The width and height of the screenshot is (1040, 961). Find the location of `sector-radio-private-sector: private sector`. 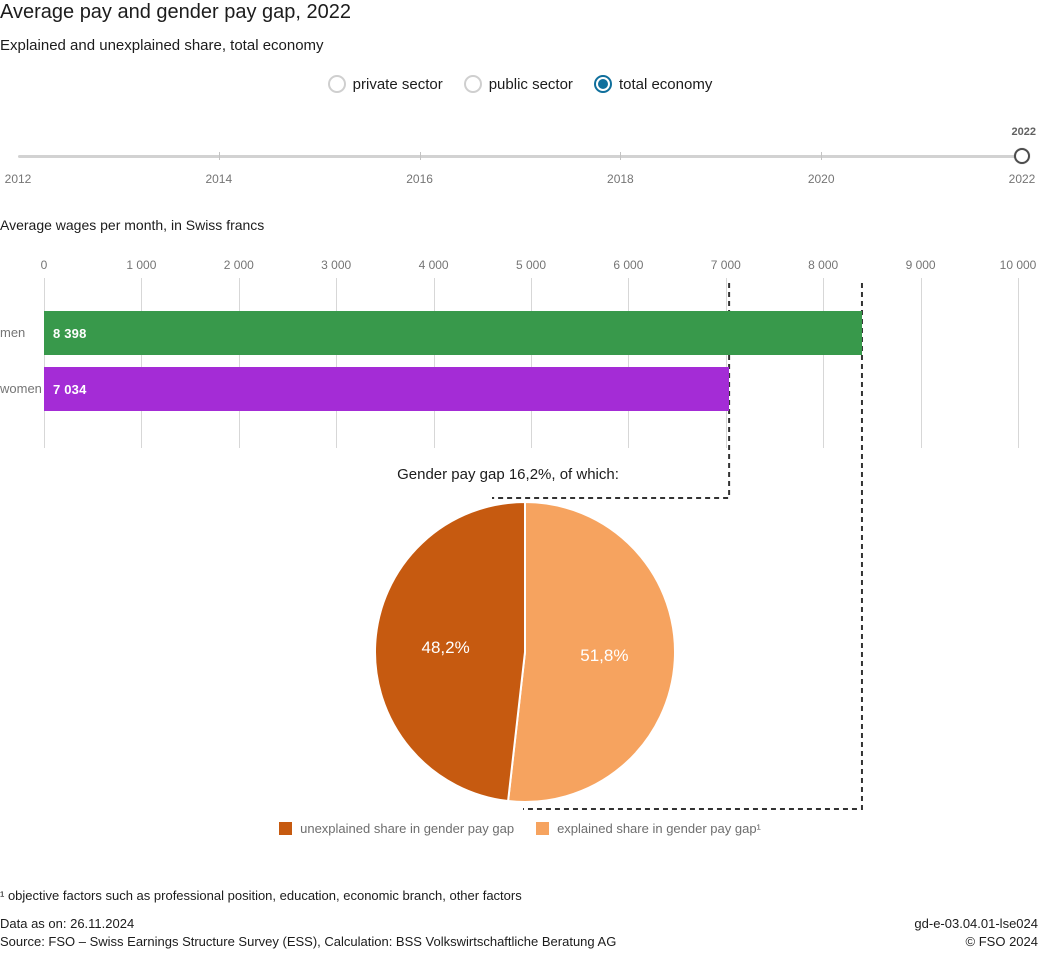

sector-radio-private-sector: private sector is located at coordinates (385, 84).